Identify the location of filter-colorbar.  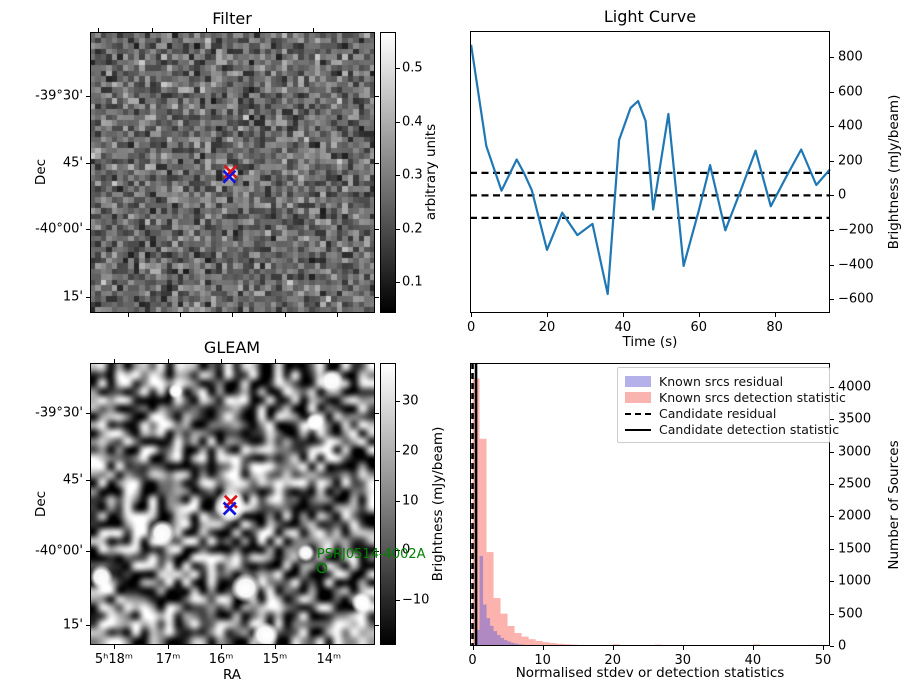
(388, 172).